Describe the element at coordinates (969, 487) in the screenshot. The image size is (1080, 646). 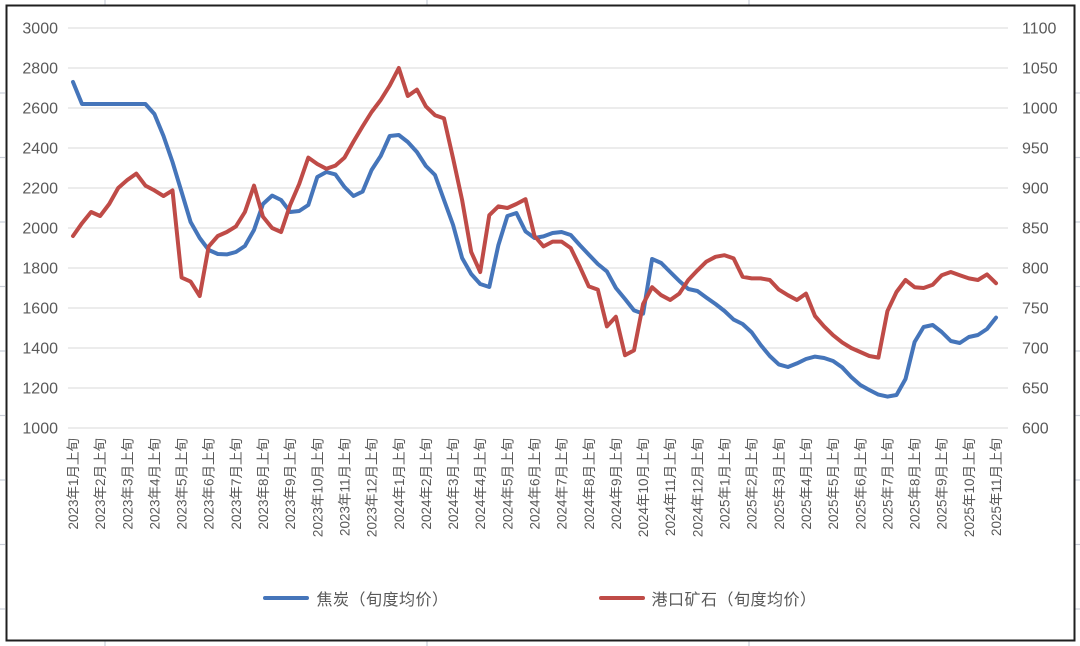
I see `x-axis-tick-label: 2025年10月上旬` at that location.